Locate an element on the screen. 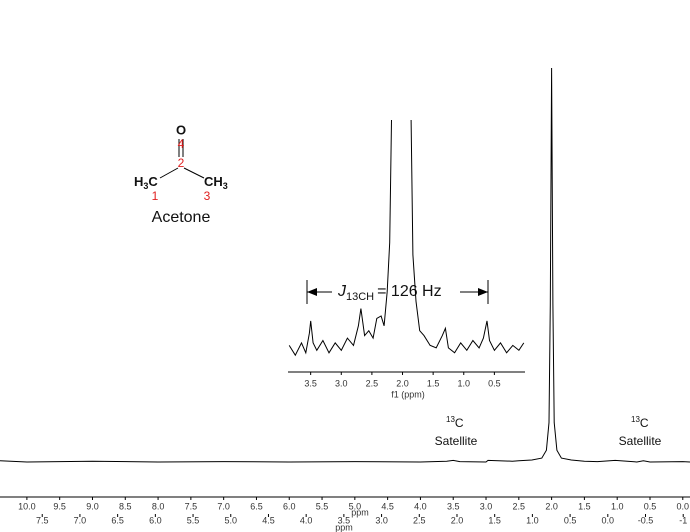 This screenshot has width=690, height=532. atom: CH is located at coordinates (213, 181).